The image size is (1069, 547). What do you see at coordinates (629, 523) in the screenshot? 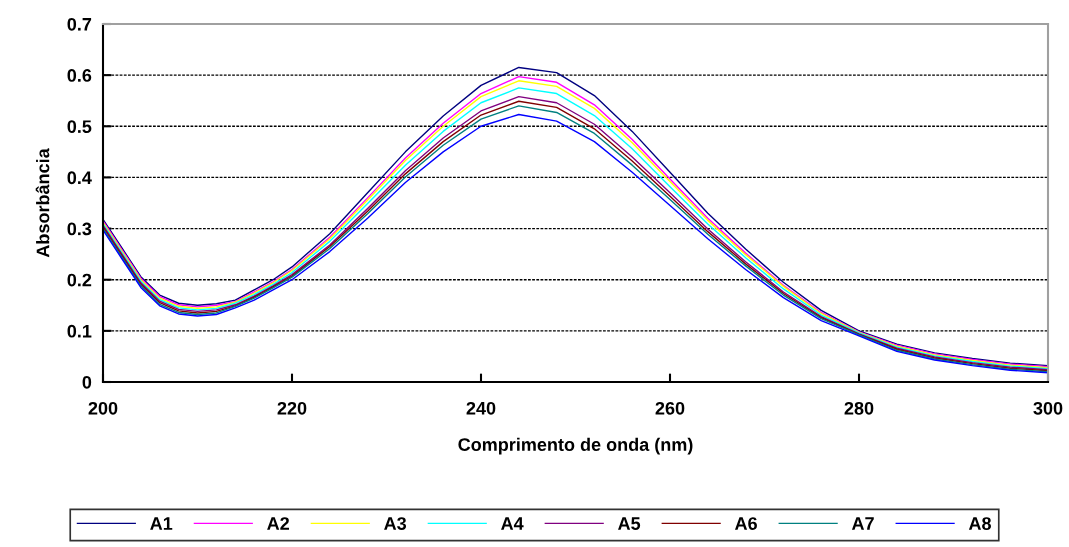
I see `legend-label: A5` at bounding box center [629, 523].